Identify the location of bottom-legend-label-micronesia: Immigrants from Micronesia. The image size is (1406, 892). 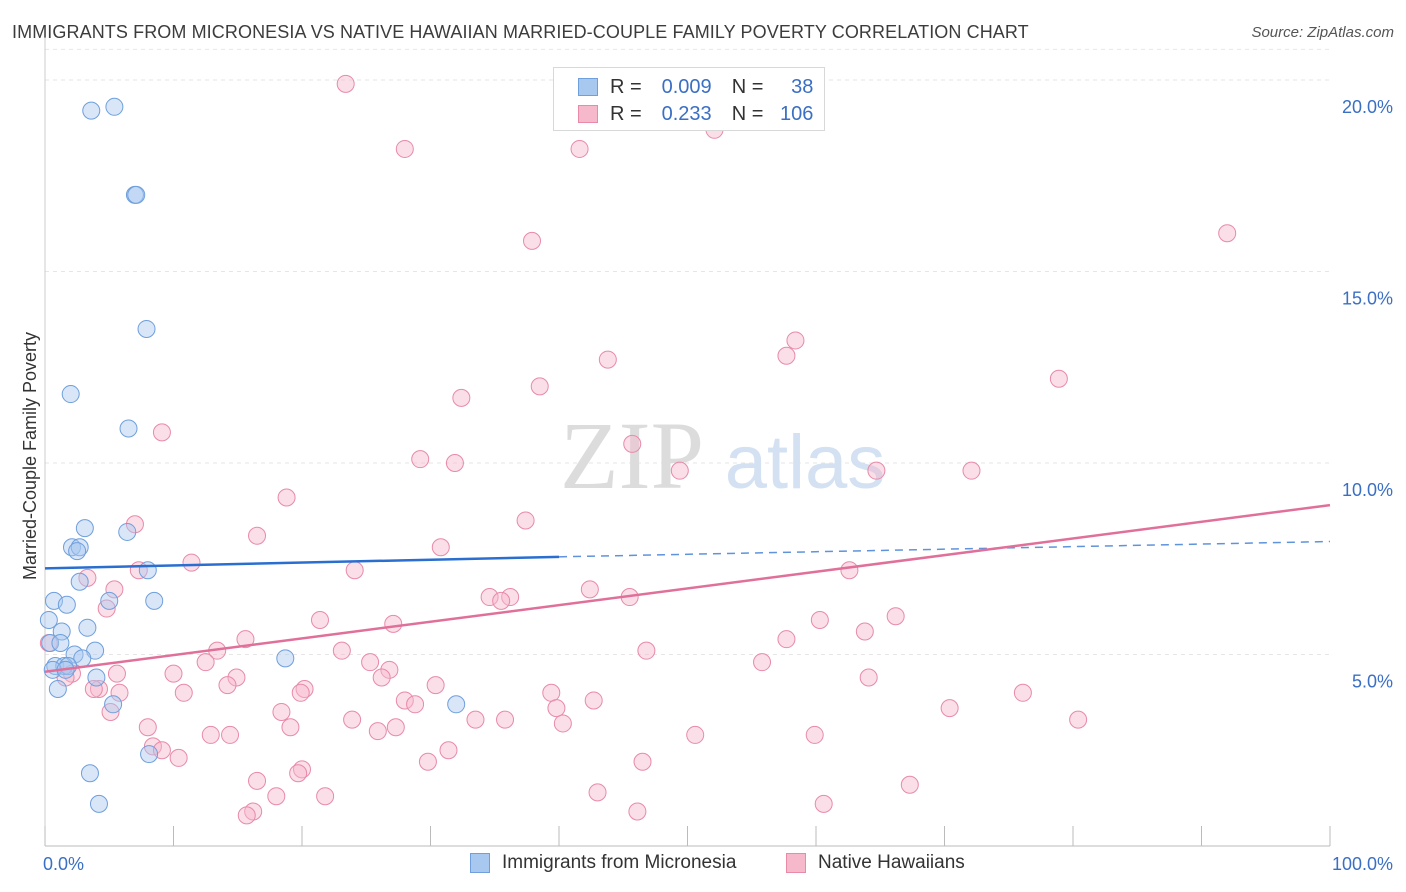
(619, 862).